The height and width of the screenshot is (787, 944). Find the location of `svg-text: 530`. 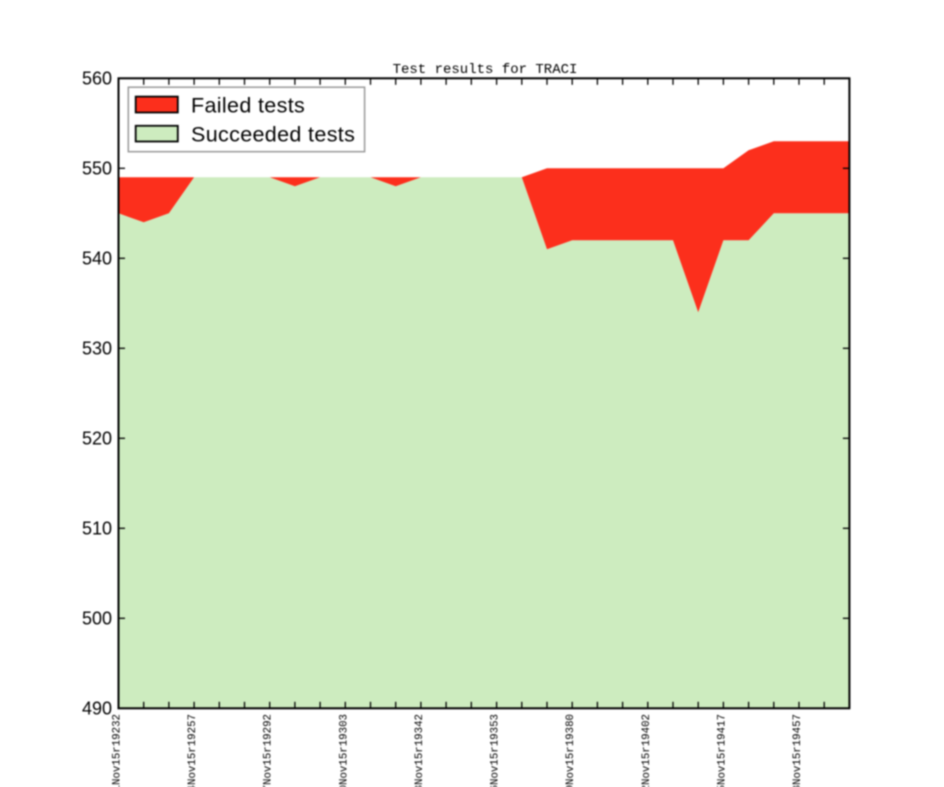

svg-text: 530 is located at coordinates (97, 348).